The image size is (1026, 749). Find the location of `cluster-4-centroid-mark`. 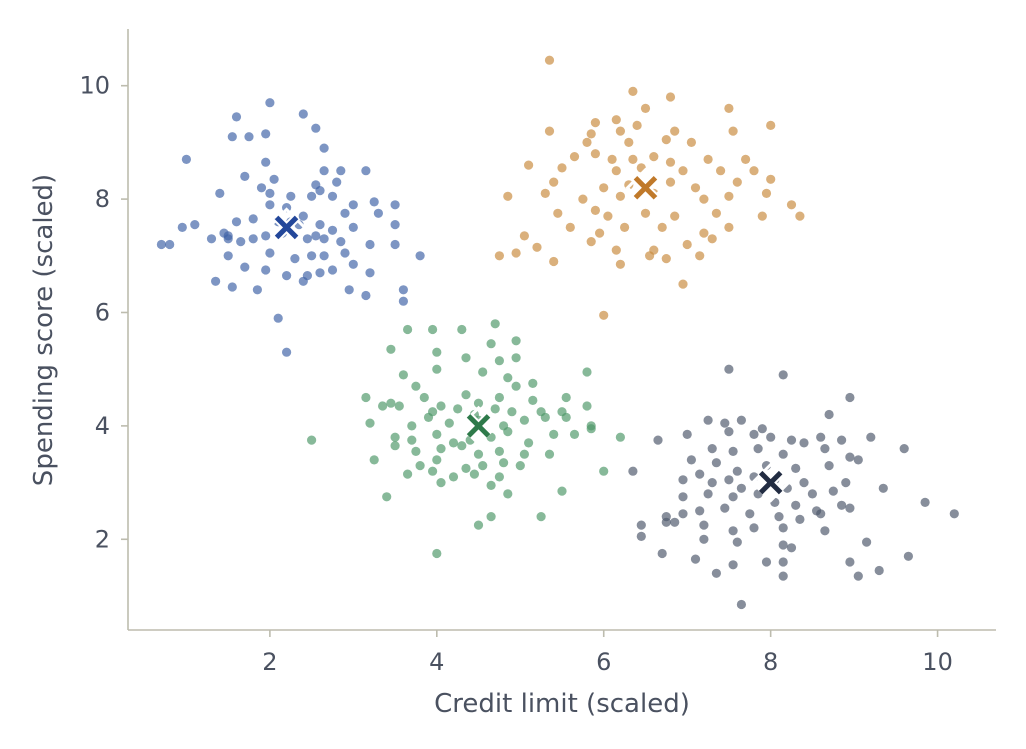

cluster-4-centroid-mark is located at coordinates (770, 482).